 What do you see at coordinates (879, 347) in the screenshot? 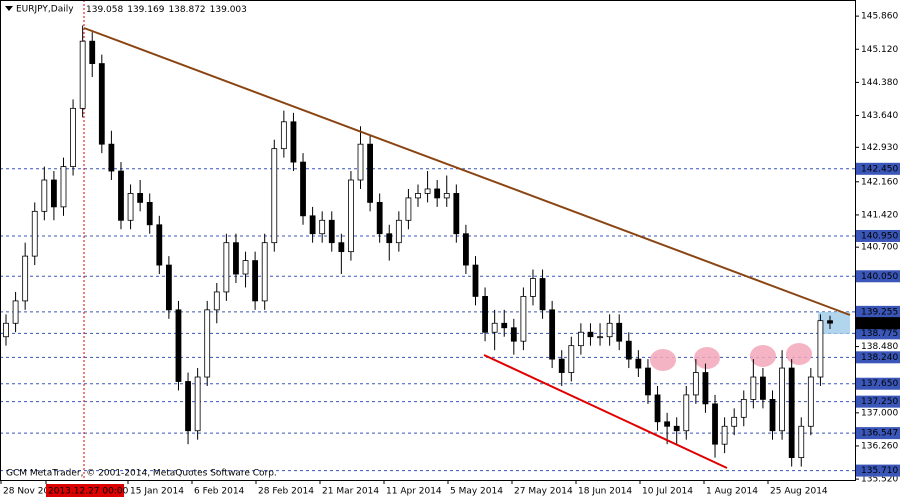
I see `y-tick-label: 138.480` at bounding box center [879, 347].